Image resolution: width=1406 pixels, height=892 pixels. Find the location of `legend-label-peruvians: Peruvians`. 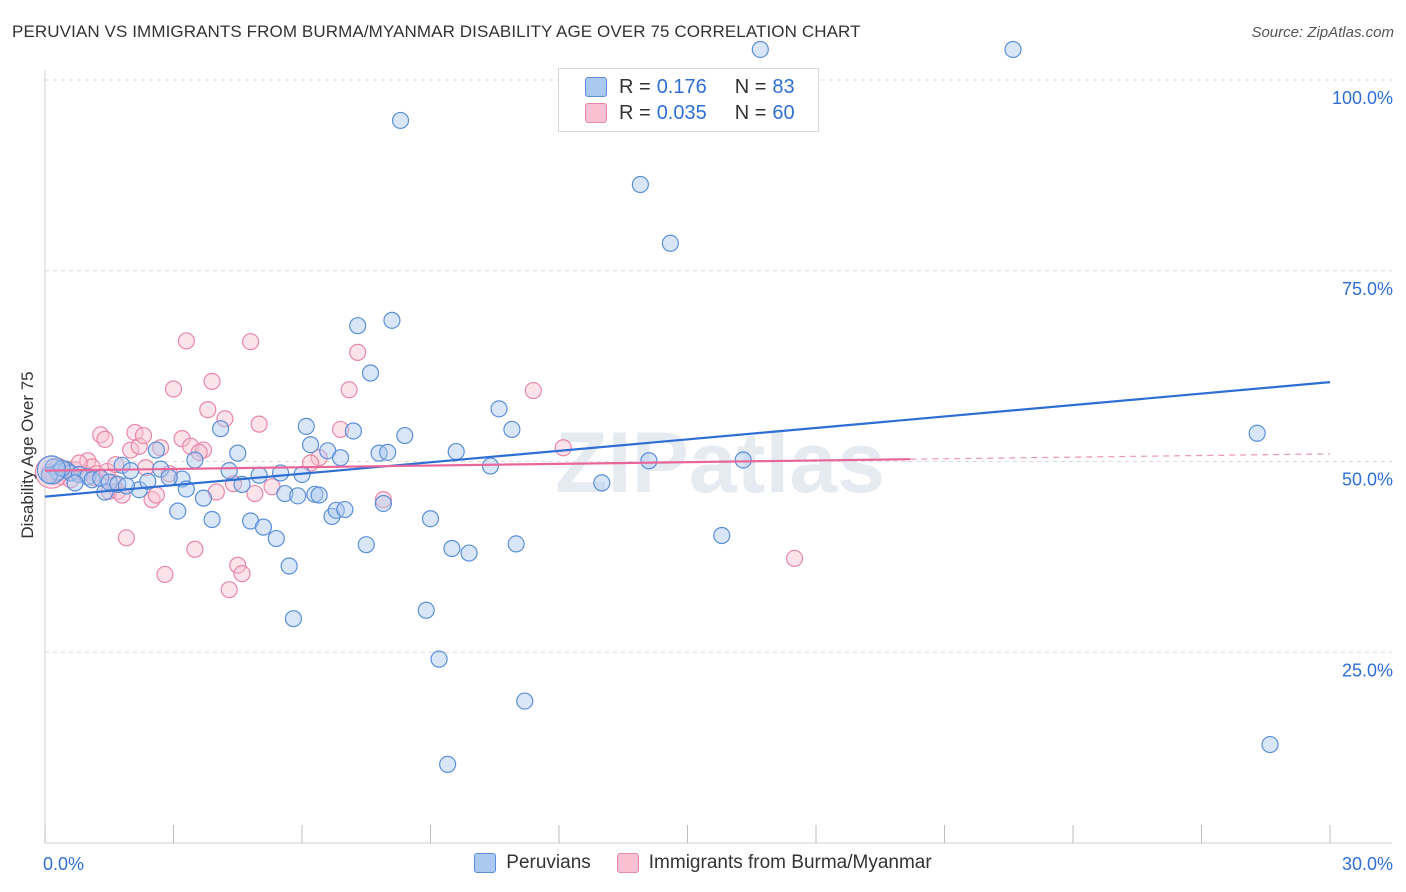

legend-label-peruvians: Peruvians is located at coordinates (548, 862).